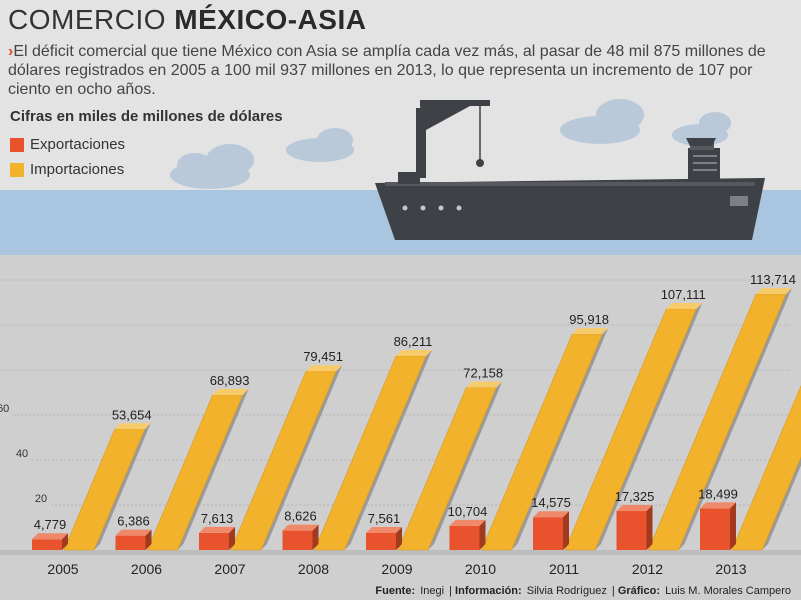 This screenshot has height=600, width=801. What do you see at coordinates (467, 522) in the screenshot?
I see `bar-top-exportaciones-2010` at bounding box center [467, 522].